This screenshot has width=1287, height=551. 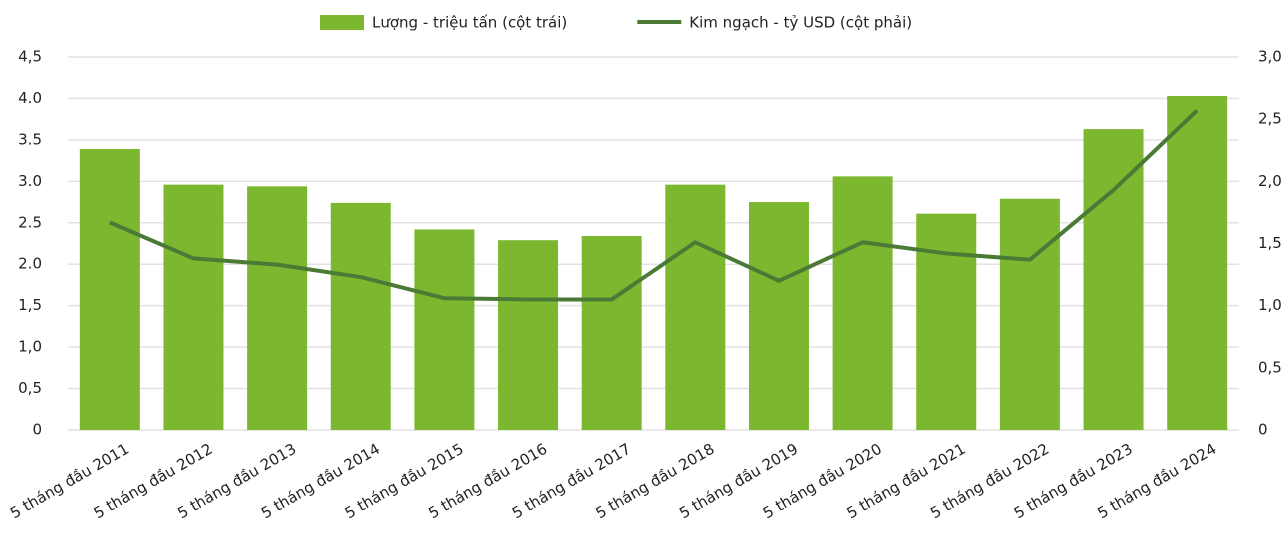 I want to click on y2-tick-label: 1,0, so click(x=1270, y=305).